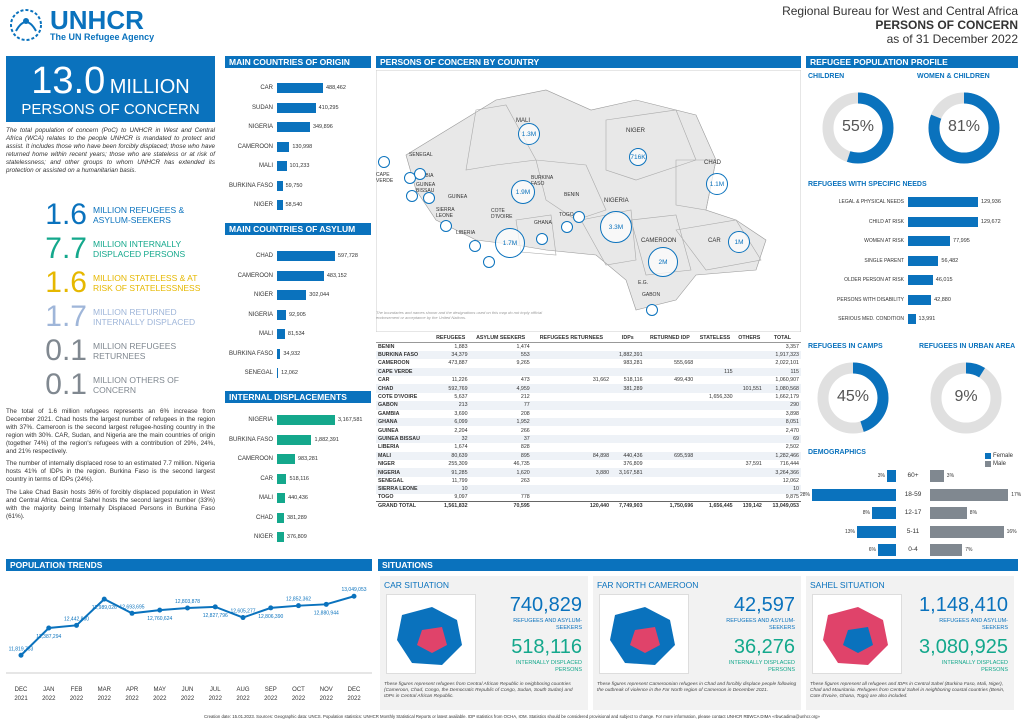 The image size is (1024, 724). Describe the element at coordinates (523, 121) in the screenshot. I see `country-label-mali: MALI` at that location.